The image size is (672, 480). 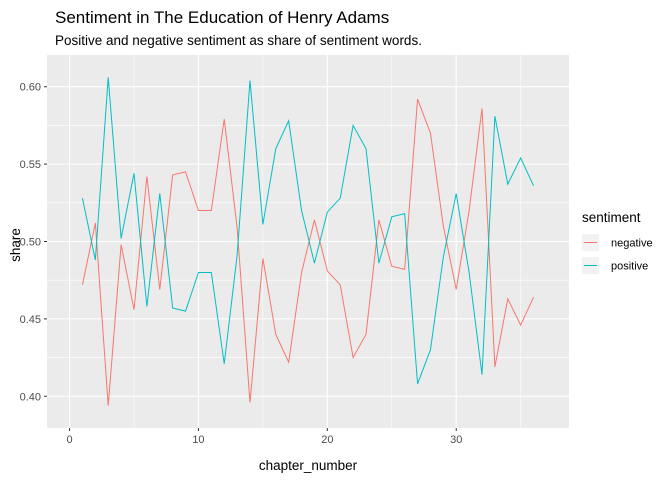 What do you see at coordinates (632, 244) in the screenshot?
I see `legend-label-negative: negative` at bounding box center [632, 244].